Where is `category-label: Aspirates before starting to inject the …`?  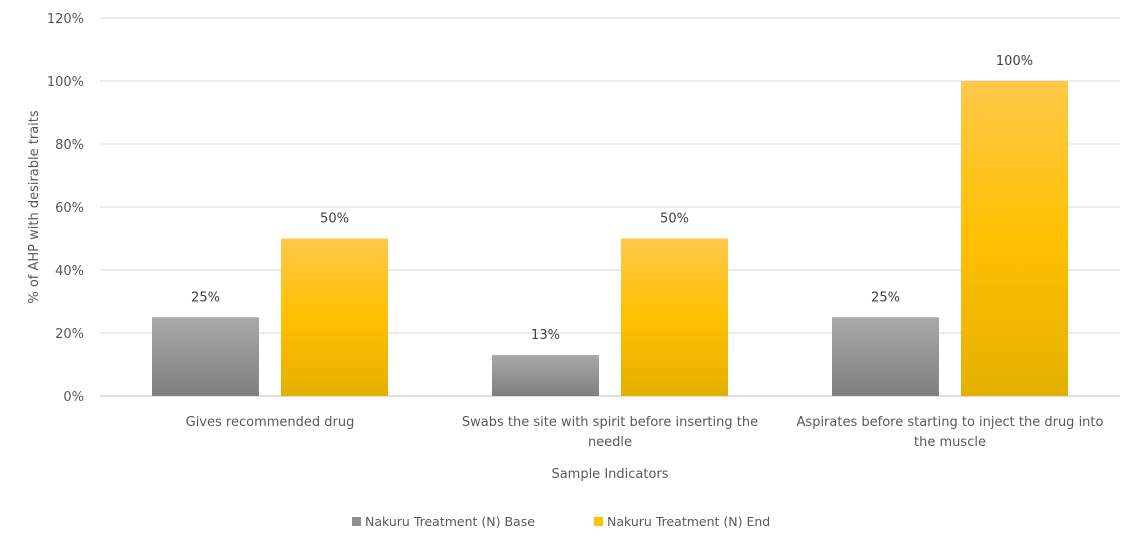
category-label: Aspirates before starting to inject the … is located at coordinates (950, 422).